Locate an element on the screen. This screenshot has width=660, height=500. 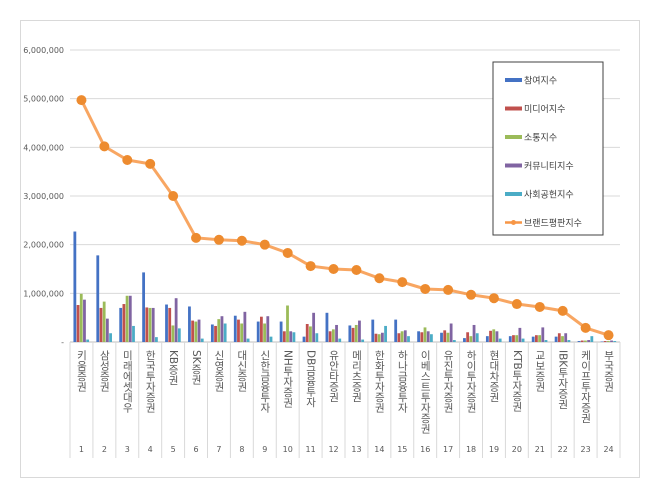
rank-label: 2 is located at coordinates (104, 449).